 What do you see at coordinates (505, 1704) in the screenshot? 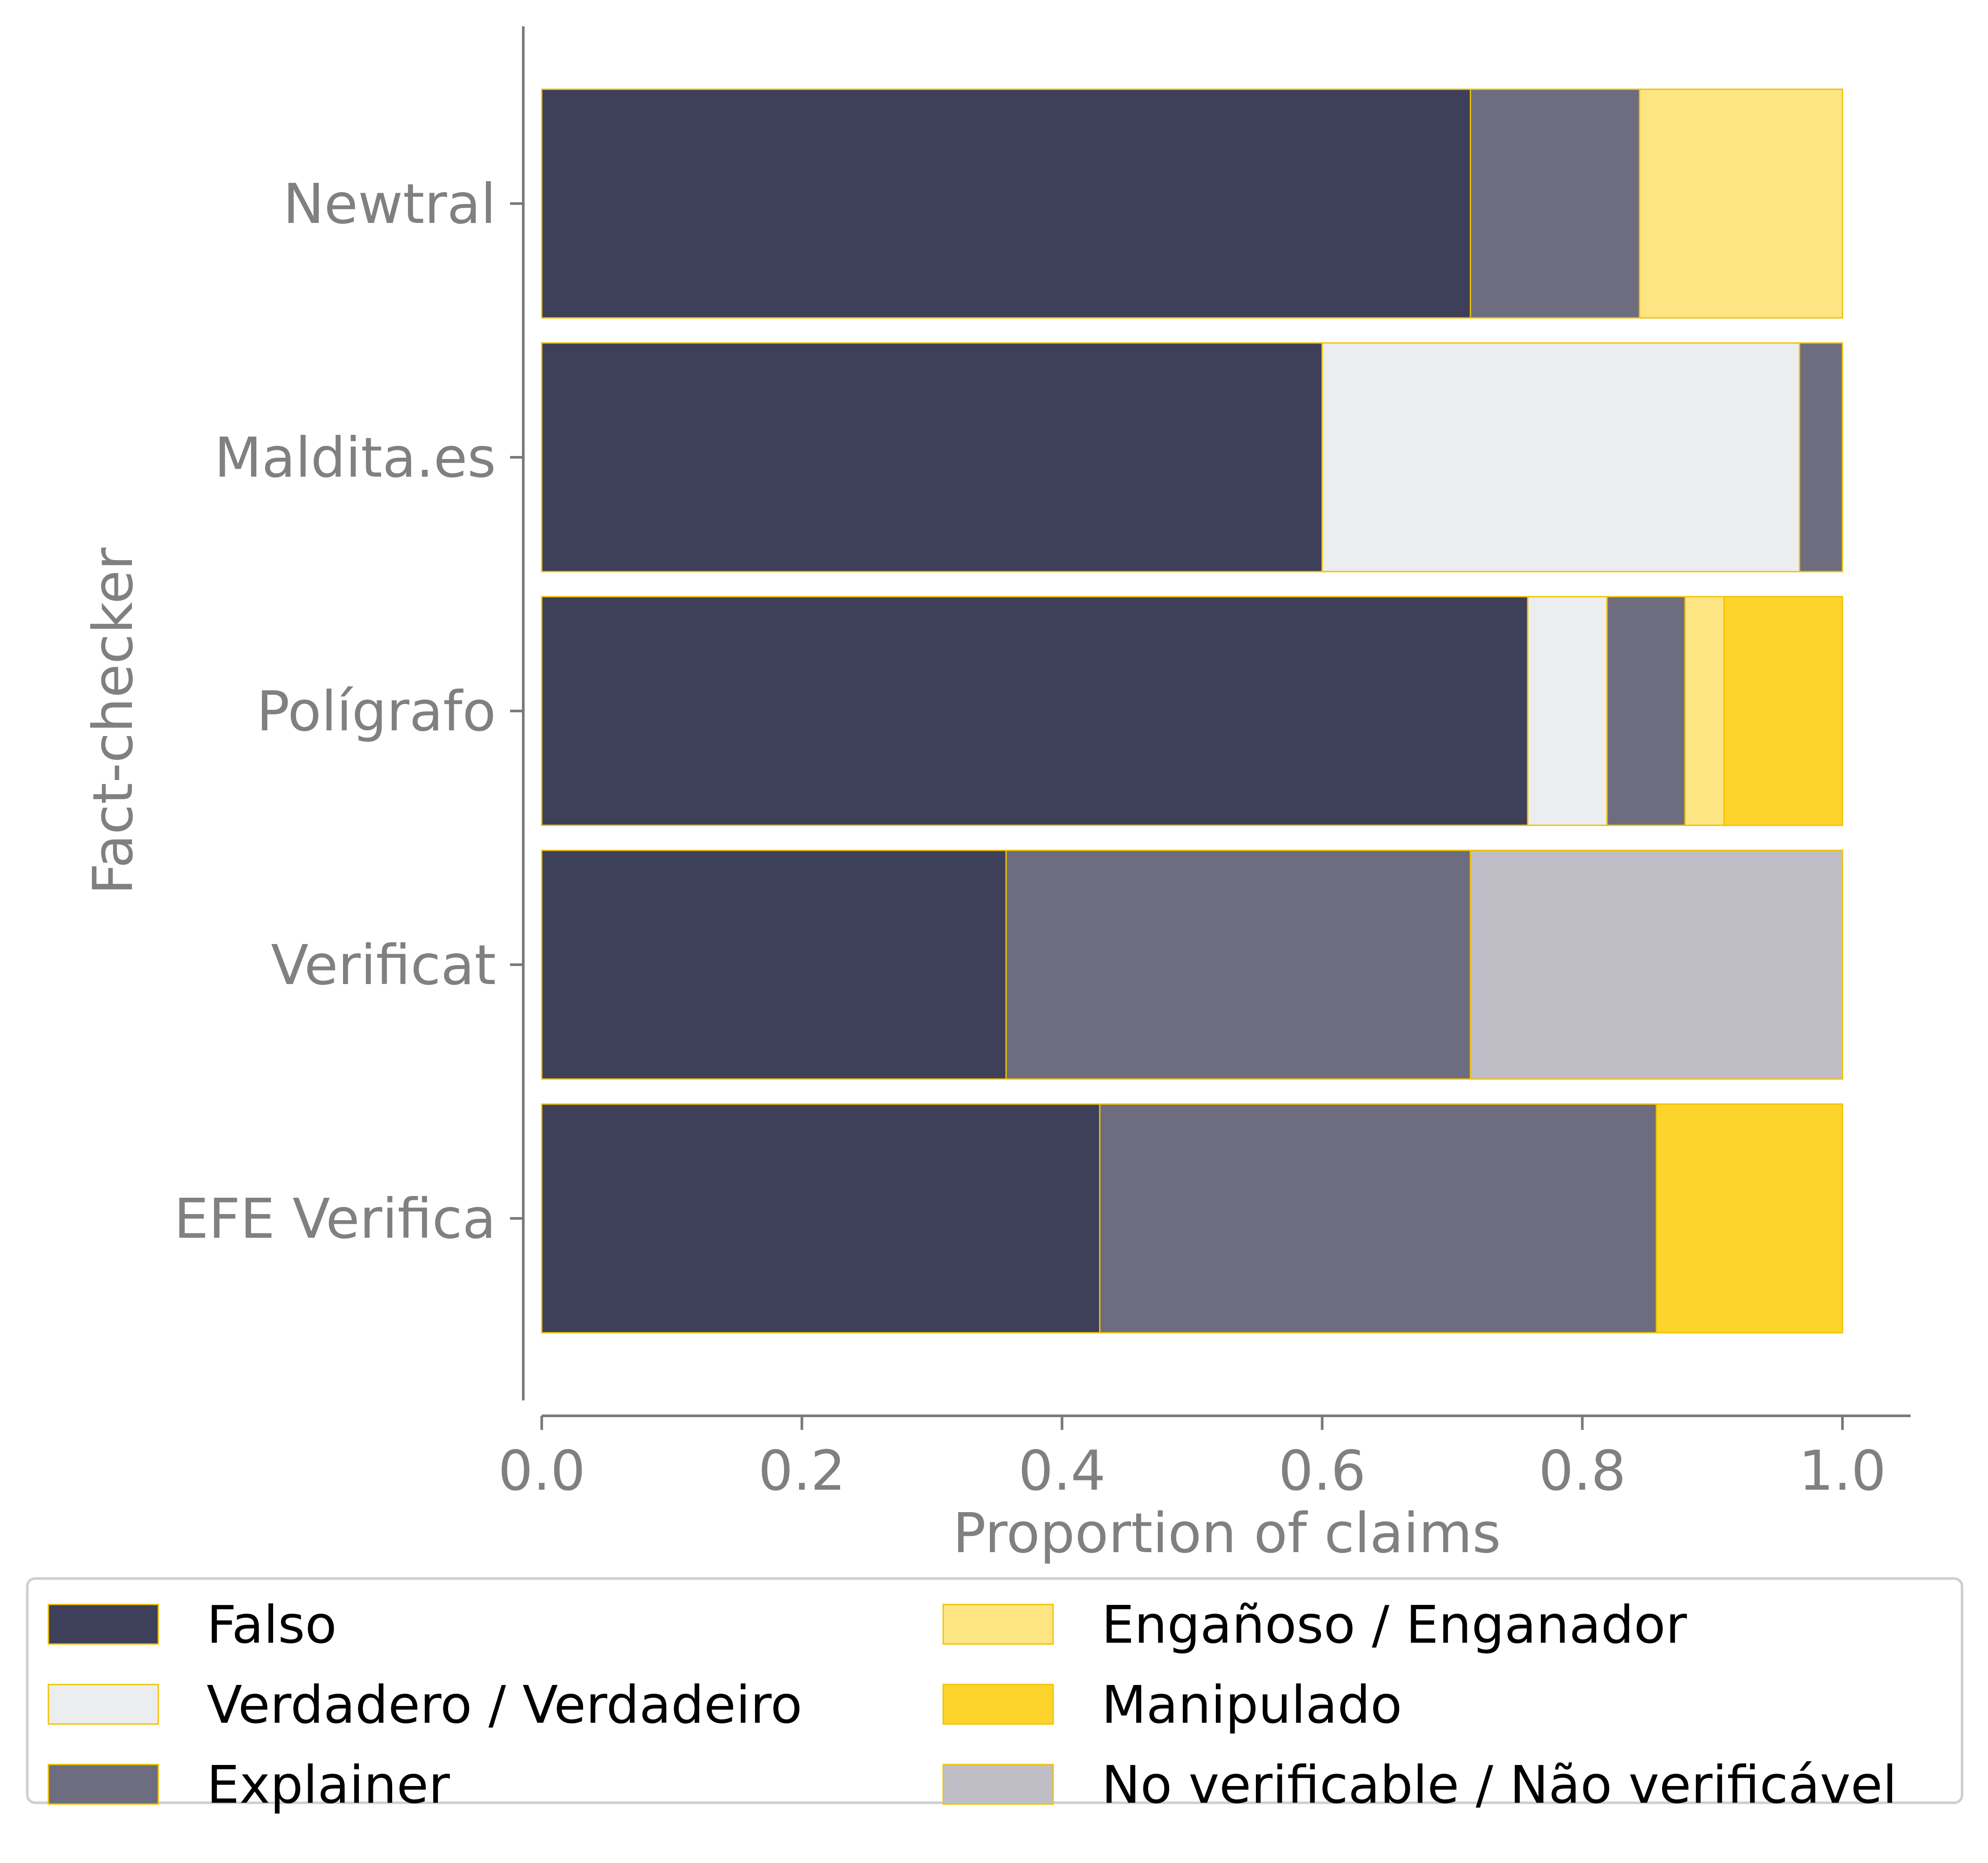
I see `legend-label-verdadero-verdadeiro: Verdadero / Verdadeiro` at bounding box center [505, 1704].